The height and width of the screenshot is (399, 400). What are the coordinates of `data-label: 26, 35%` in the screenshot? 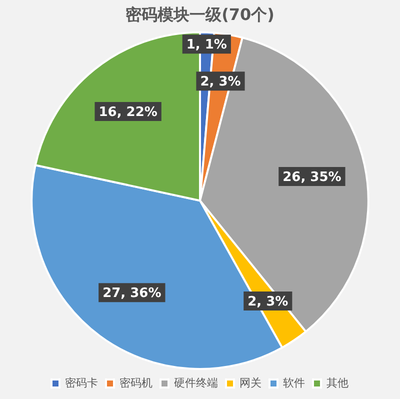 It's located at (312, 177).